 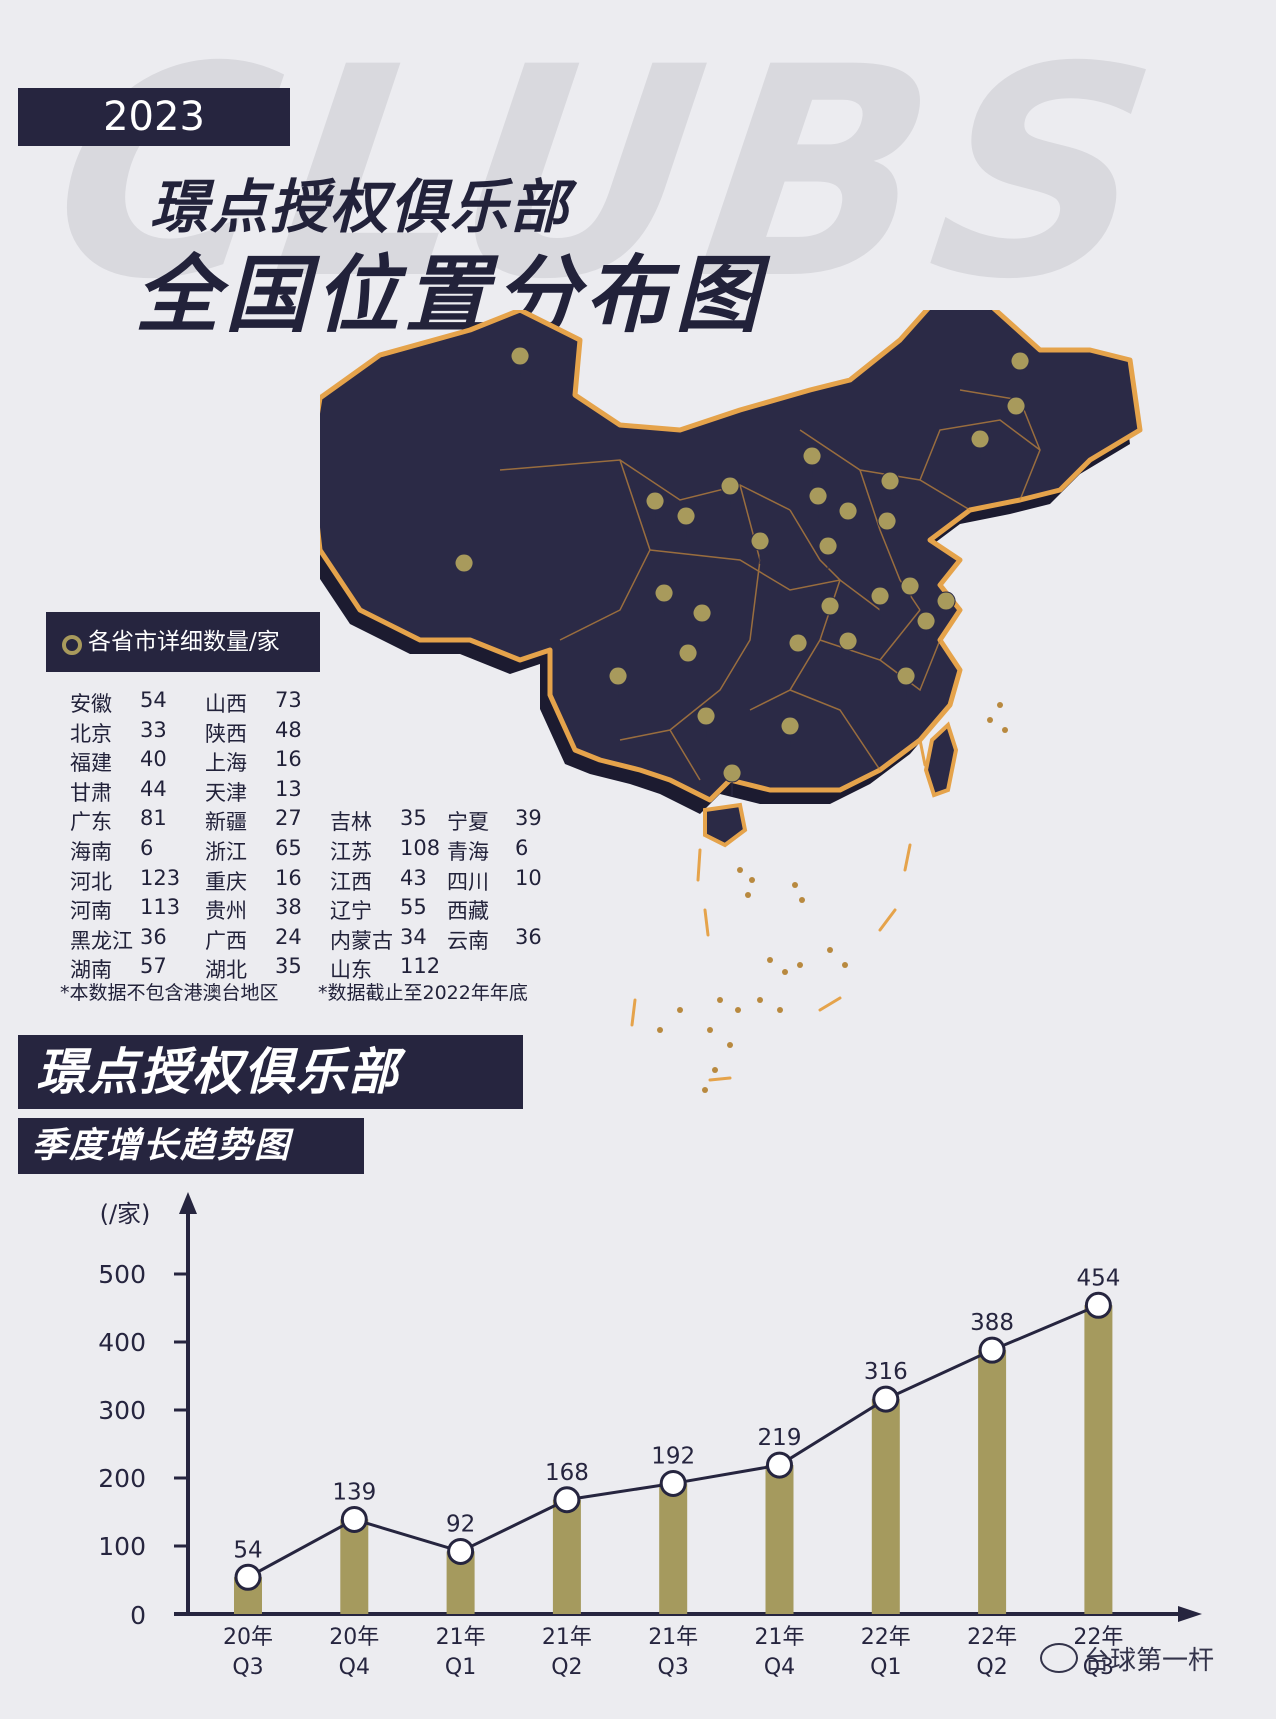 I want to click on watermark: 台球第一杆, so click(x=1127, y=1658).